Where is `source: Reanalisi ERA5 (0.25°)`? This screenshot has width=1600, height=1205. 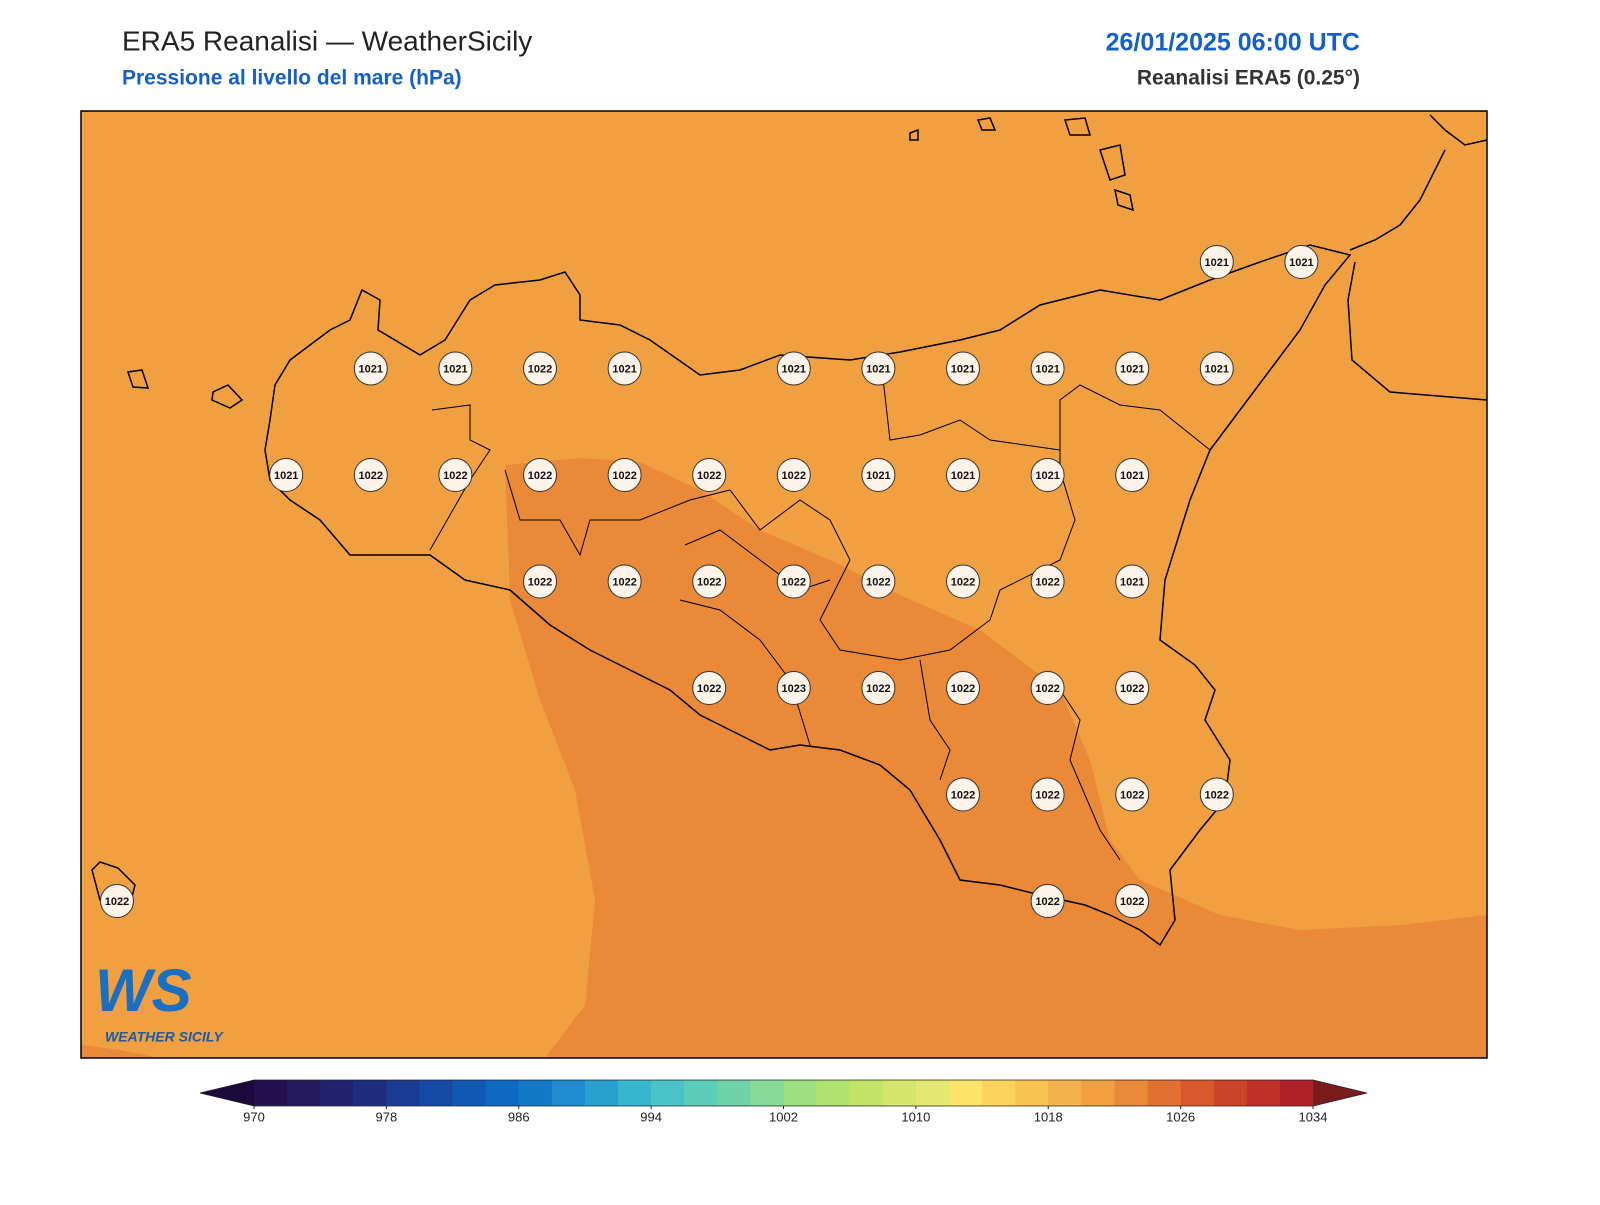
source: Reanalisi ERA5 (0.25°) is located at coordinates (1248, 78).